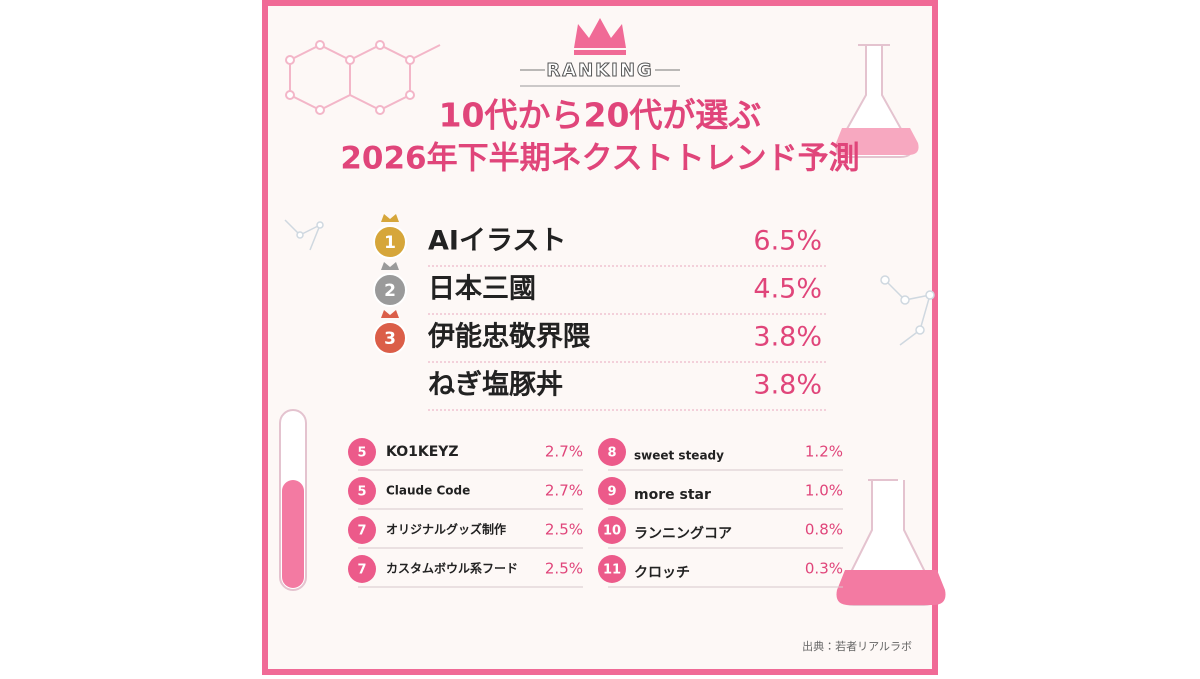 The image size is (1200, 679). What do you see at coordinates (787, 289) in the screenshot?
I see `trend-share: 4.5%` at bounding box center [787, 289].